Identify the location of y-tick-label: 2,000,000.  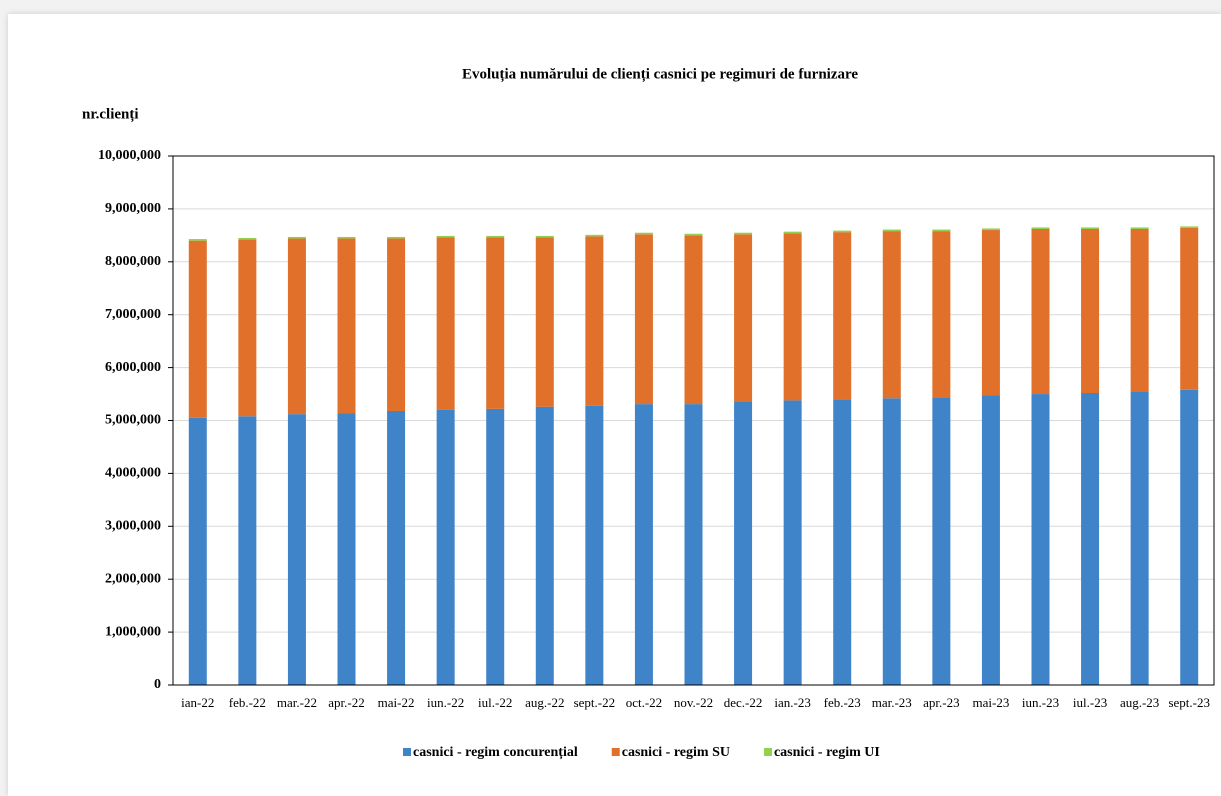
(133, 578).